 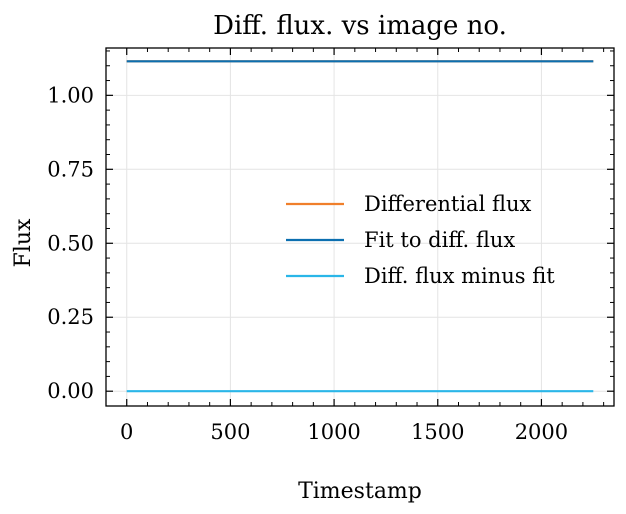 I want to click on y-tick-label: 0.50, so click(x=70, y=243).